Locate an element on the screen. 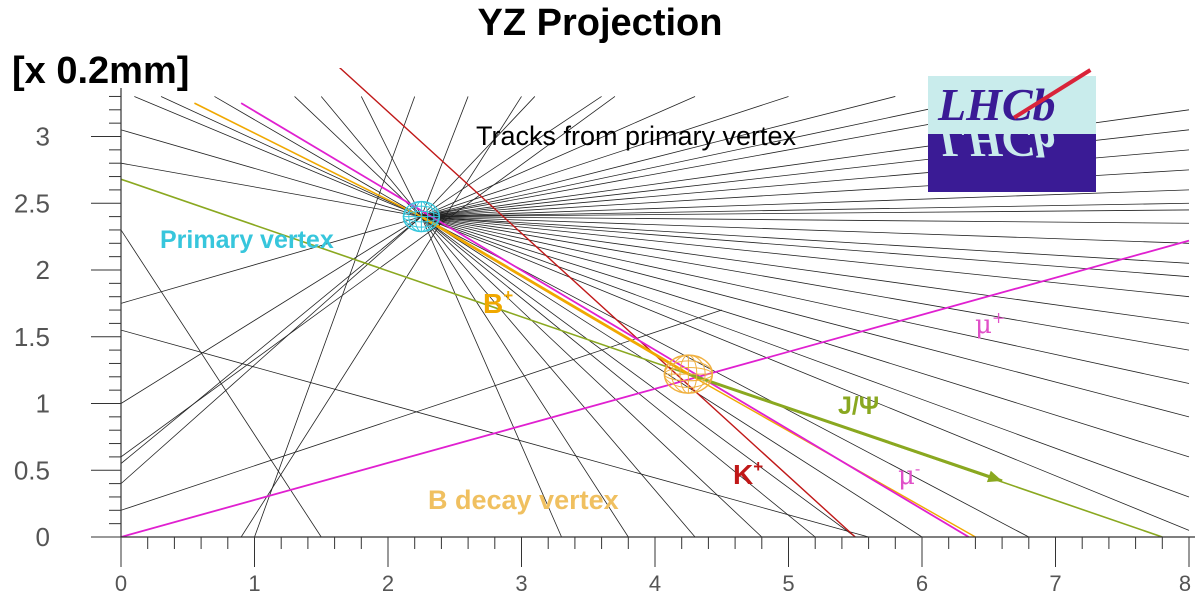  x-tick-label-1: 1 is located at coordinates (254, 583).